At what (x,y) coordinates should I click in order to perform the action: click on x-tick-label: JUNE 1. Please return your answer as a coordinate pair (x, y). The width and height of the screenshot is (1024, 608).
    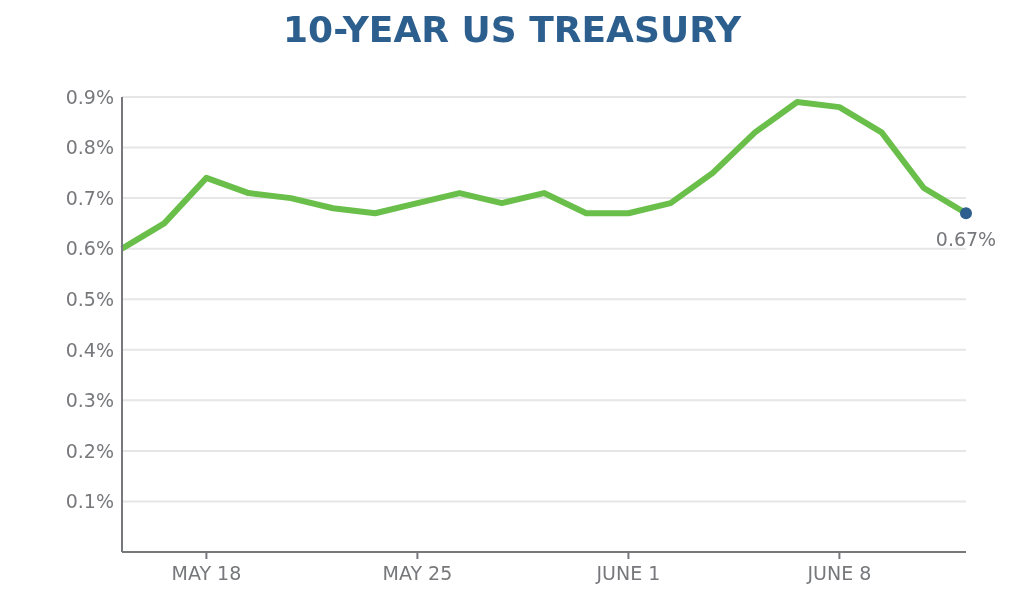
    Looking at the image, I should click on (628, 573).